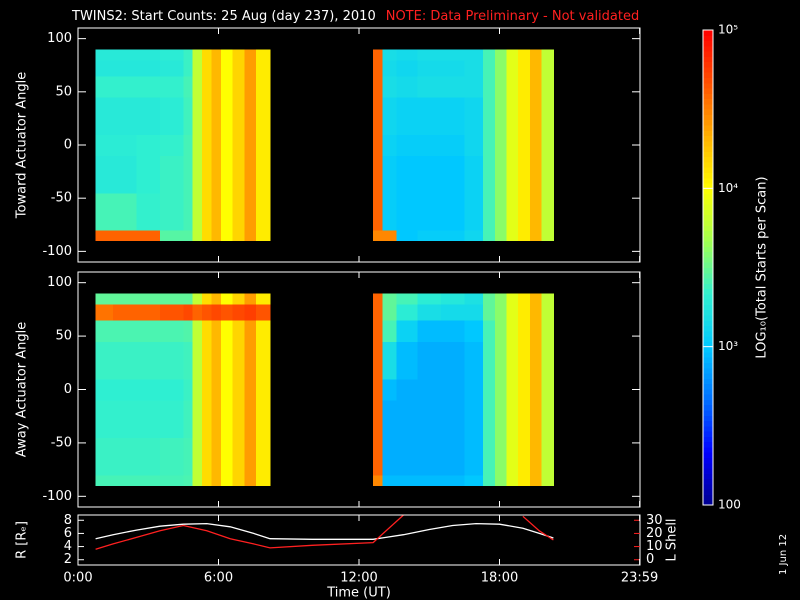  Describe the element at coordinates (654, 520) in the screenshot. I see `y2-tick-label: 30` at that location.